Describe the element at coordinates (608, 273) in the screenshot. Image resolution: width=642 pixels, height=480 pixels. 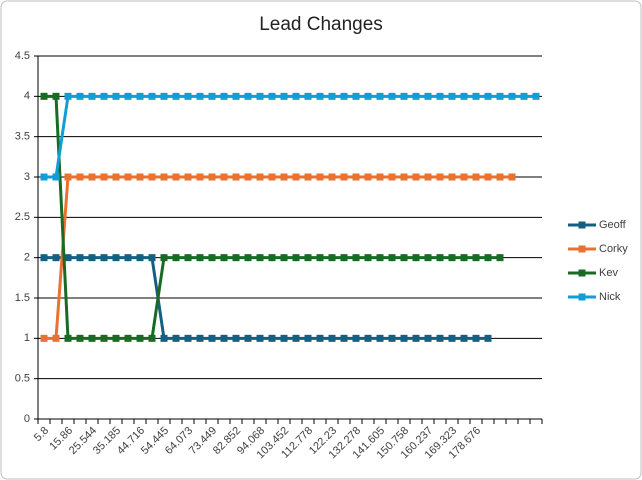
I see `legend-label: Kev` at that location.